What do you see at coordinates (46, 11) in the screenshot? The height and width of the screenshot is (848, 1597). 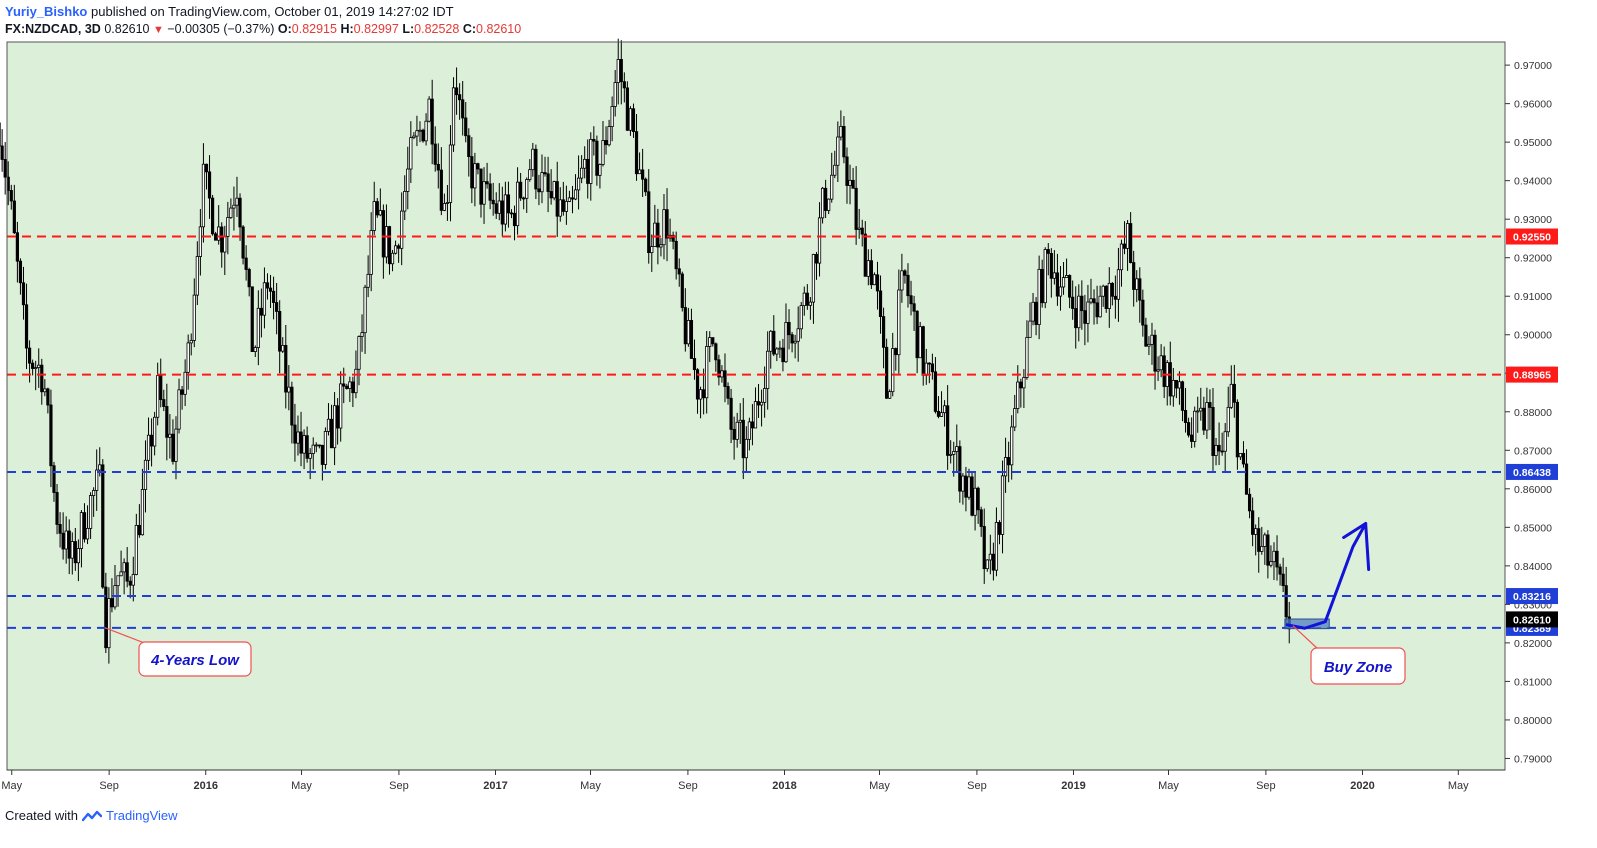 I see `author-link: Yuriy_Bishko` at bounding box center [46, 11].